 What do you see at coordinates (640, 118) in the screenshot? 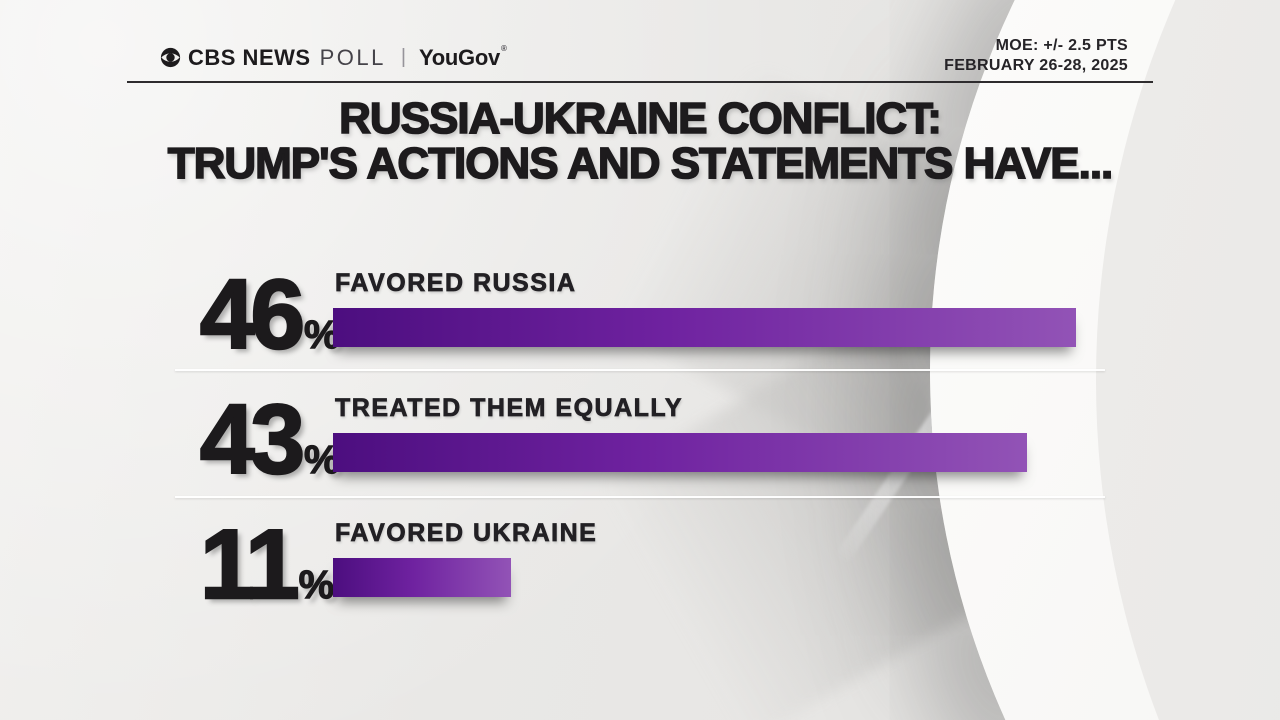
I see `title-line-1: RUSSIA-UKRAINE CONFLICT:` at bounding box center [640, 118].